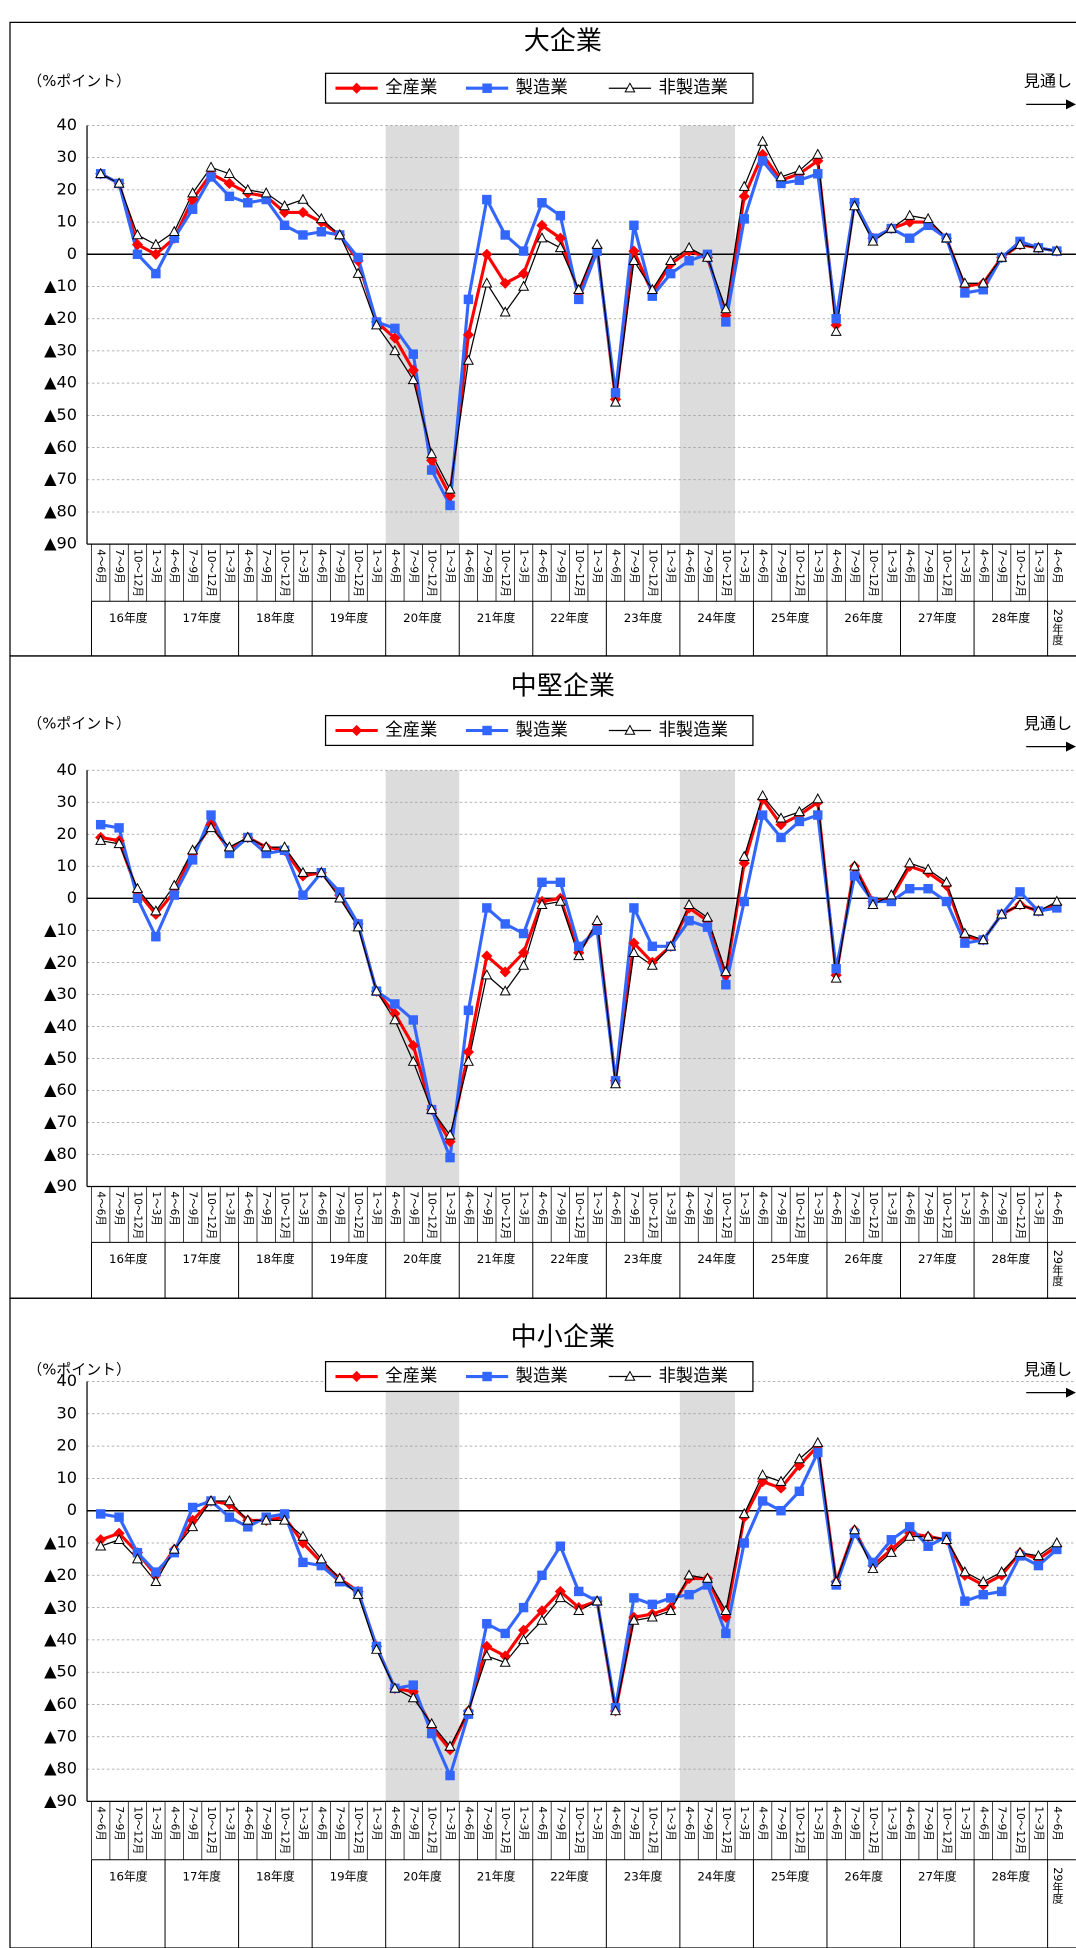 The width and height of the screenshot is (1076, 1948). Describe the element at coordinates (67, 801) in the screenshot. I see `y-tick-label: 30` at that location.